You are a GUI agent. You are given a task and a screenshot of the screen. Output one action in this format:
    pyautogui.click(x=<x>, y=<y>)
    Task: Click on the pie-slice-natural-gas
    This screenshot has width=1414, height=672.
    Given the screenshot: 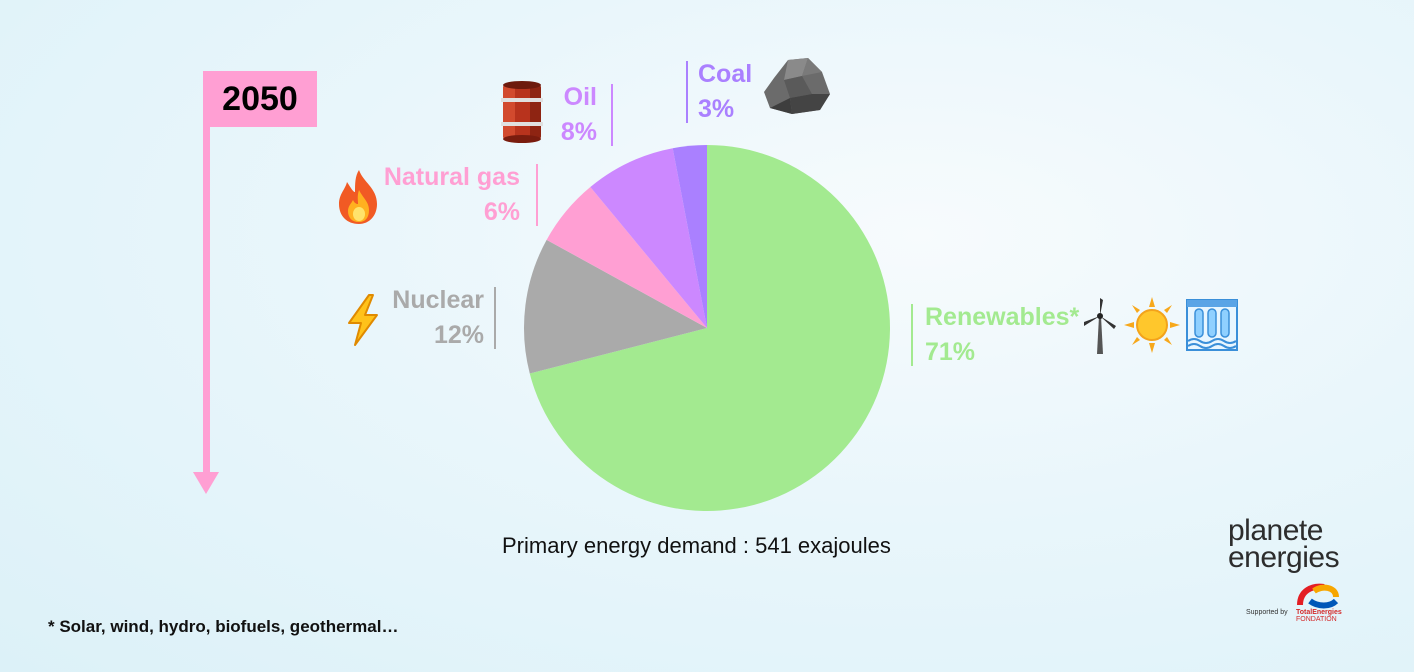 What is the action you would take?
    pyautogui.click(x=626, y=257)
    